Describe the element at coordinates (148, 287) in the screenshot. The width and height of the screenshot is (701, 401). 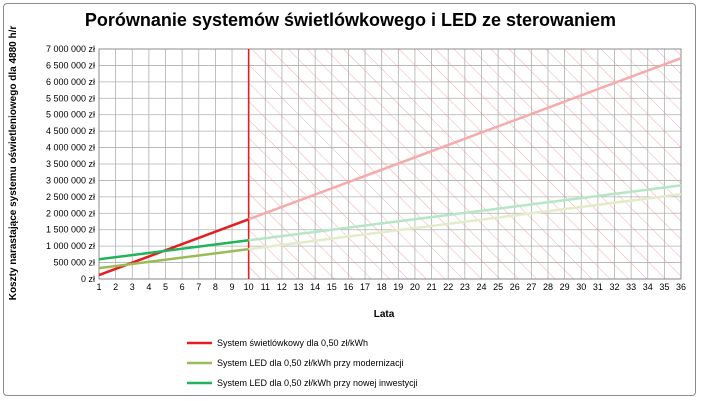
I see `x-tick-label: 4` at that location.